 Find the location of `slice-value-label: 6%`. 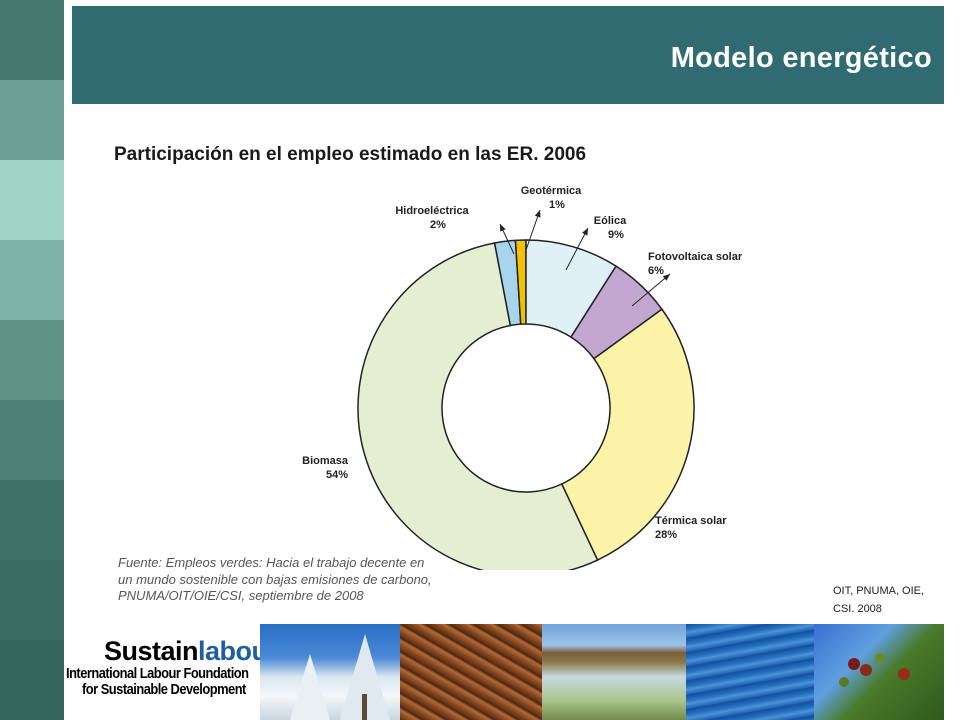

slice-value-label: 6% is located at coordinates (656, 271).